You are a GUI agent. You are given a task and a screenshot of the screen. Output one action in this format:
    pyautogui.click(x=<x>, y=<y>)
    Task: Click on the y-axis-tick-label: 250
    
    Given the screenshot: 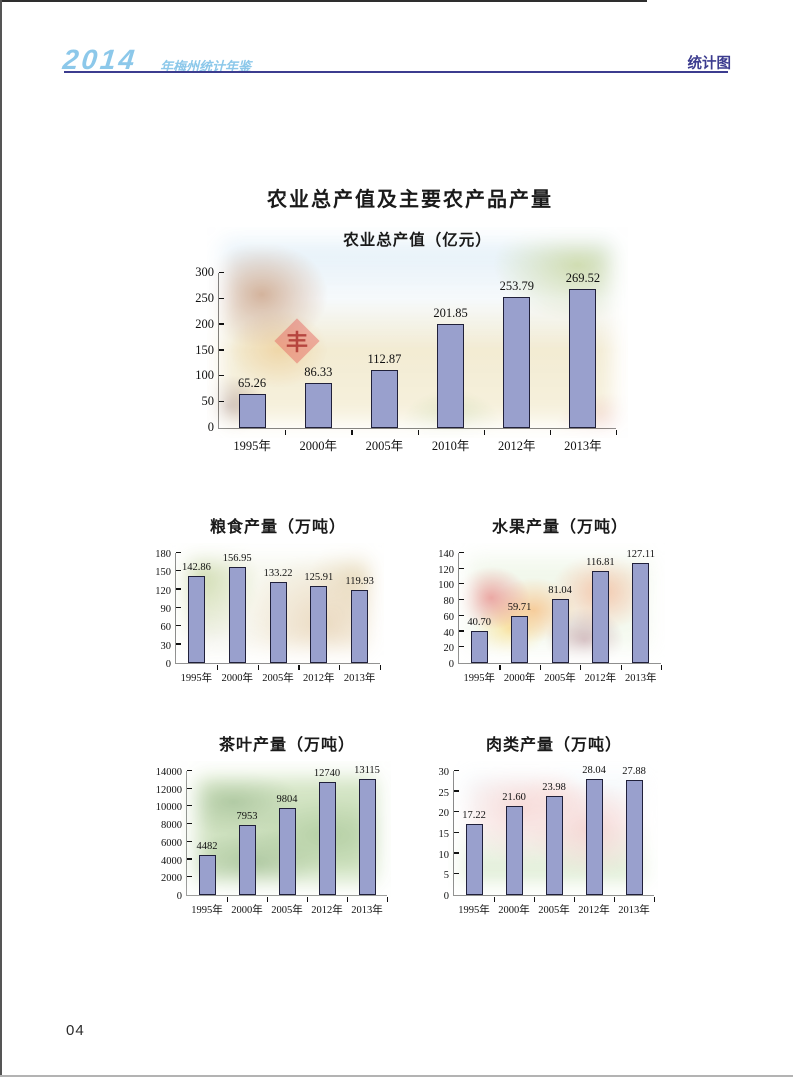 What is the action you would take?
    pyautogui.click(x=204, y=297)
    